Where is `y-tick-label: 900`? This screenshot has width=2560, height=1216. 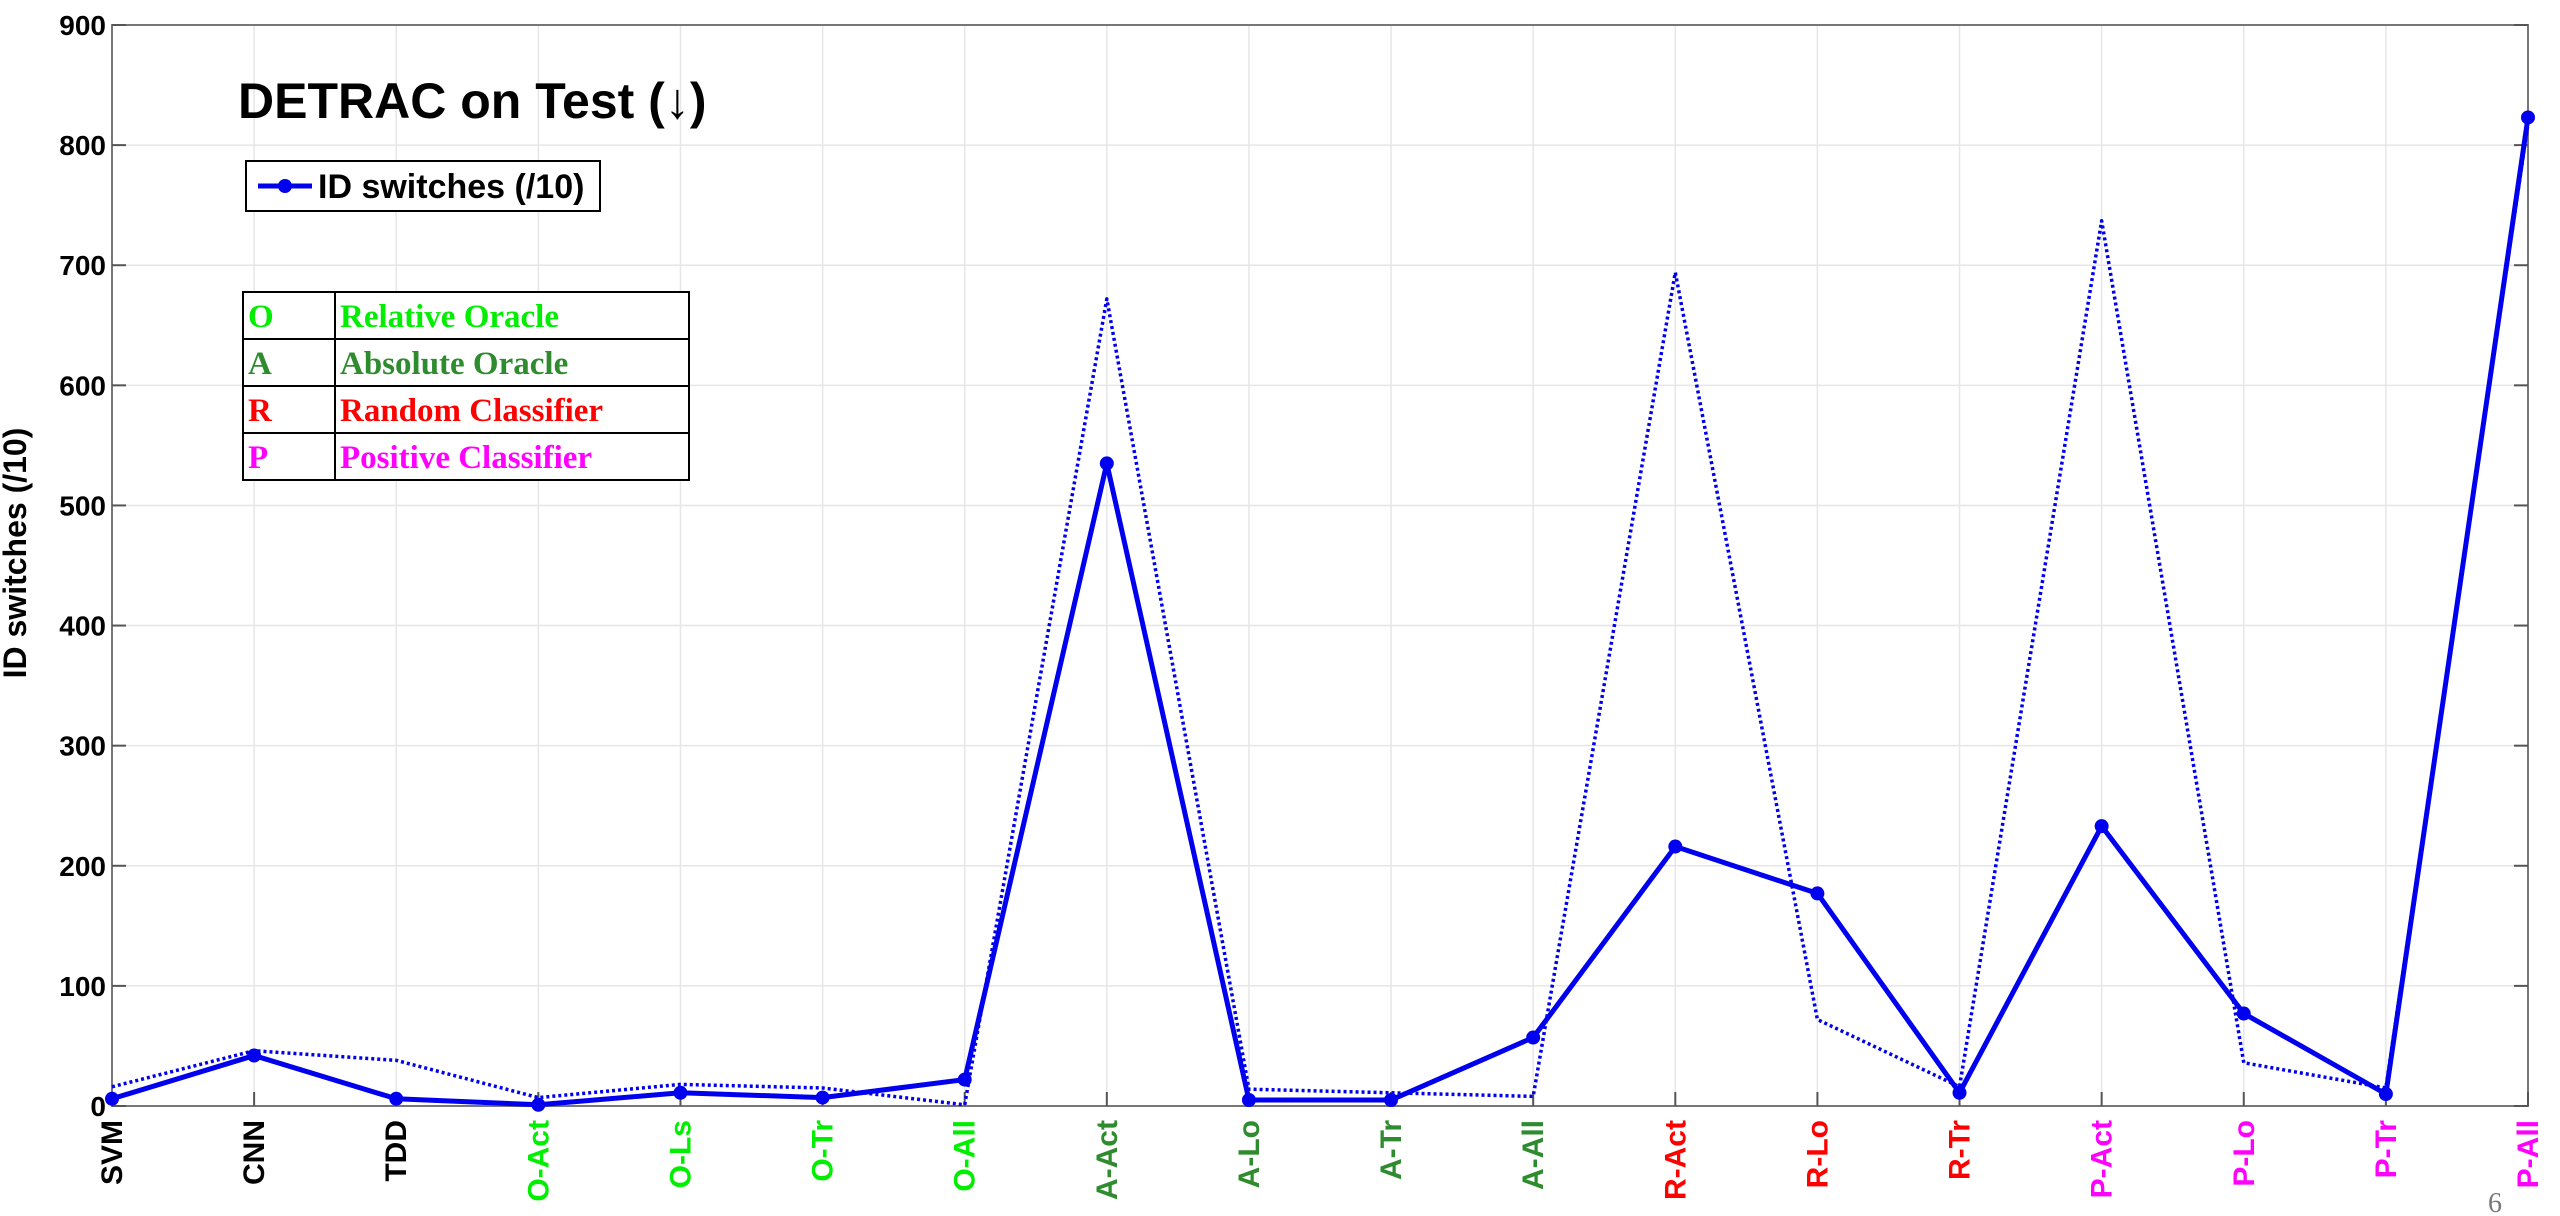
y-tick-label: 900 is located at coordinates (82, 25).